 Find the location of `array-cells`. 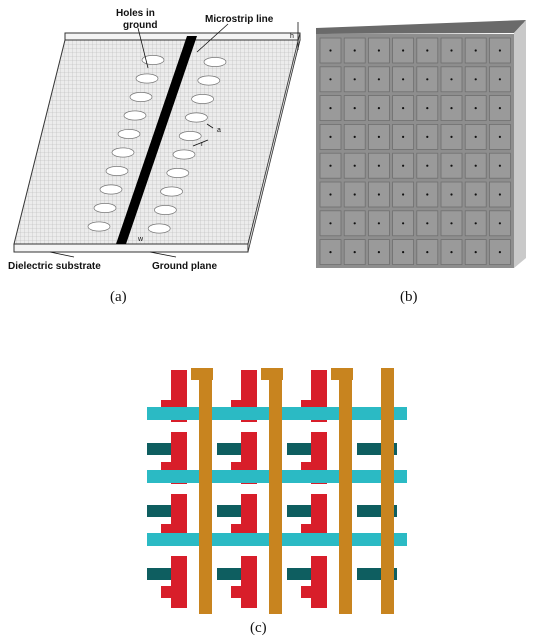

array-cells is located at coordinates (415, 151).